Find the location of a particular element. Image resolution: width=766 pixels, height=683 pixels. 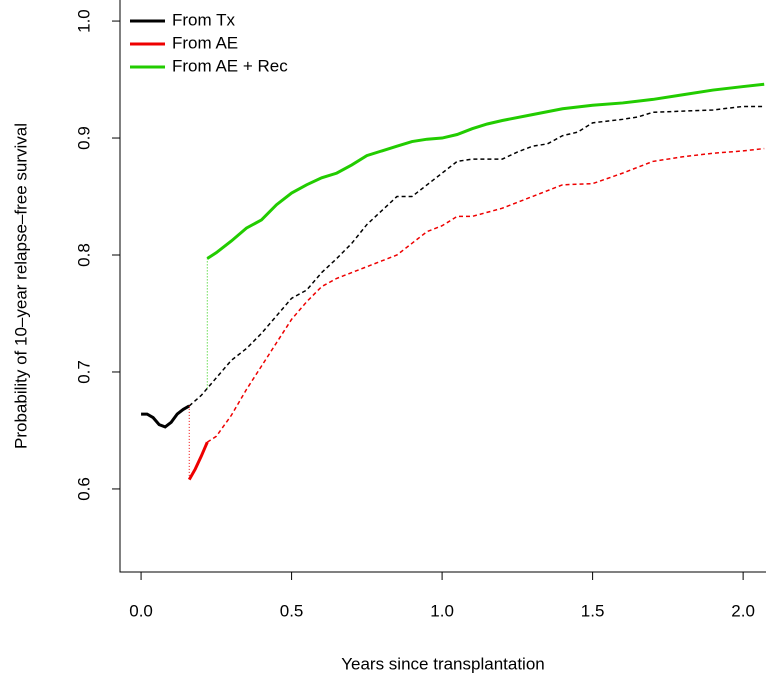

x-tick-label: 0.0 is located at coordinates (141, 610).